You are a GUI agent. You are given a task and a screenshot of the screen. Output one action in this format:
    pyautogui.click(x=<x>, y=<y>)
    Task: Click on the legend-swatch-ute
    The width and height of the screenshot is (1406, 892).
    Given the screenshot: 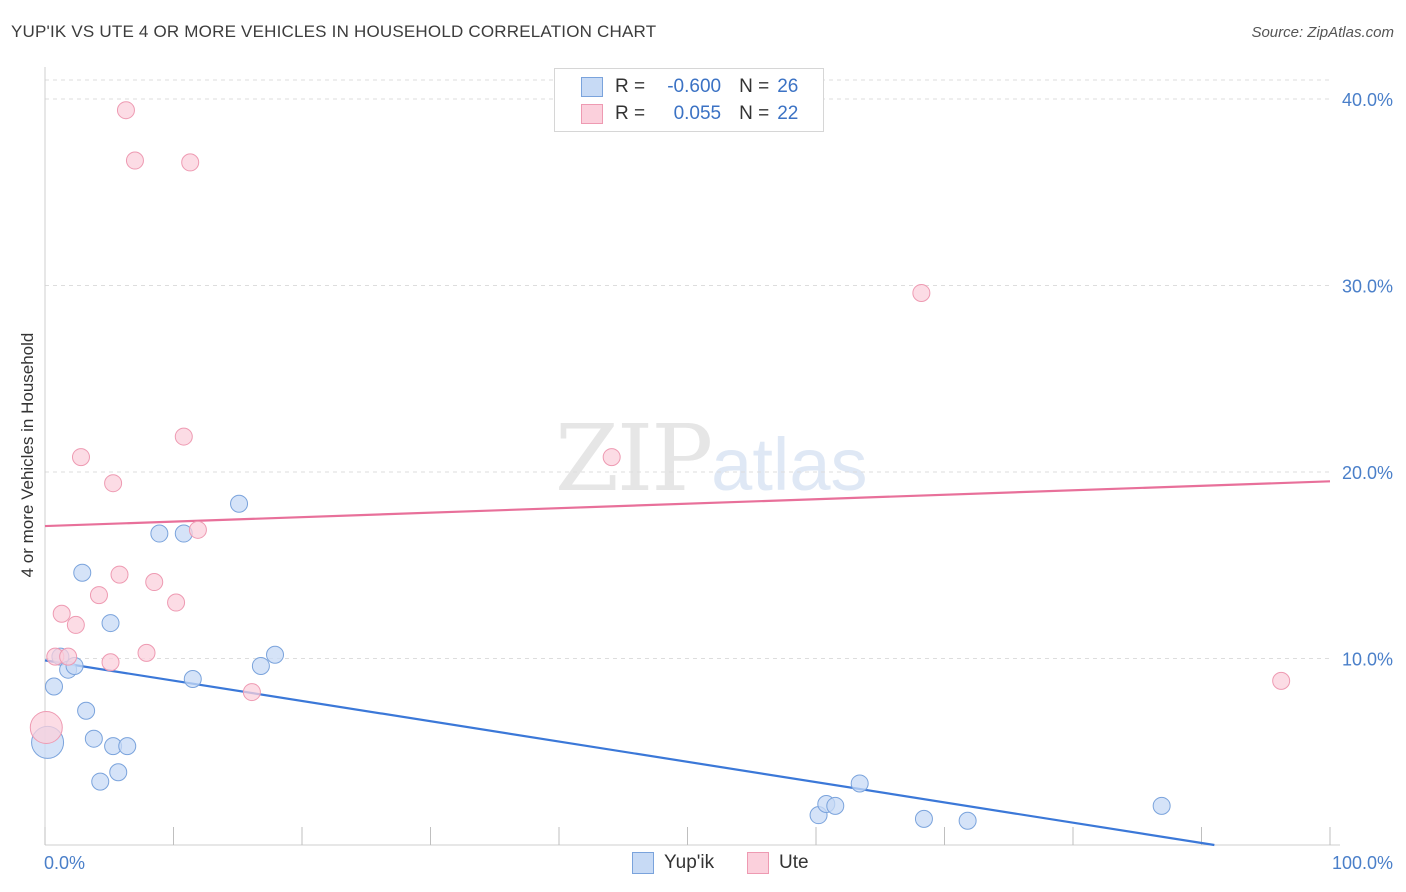 What is the action you would take?
    pyautogui.click(x=592, y=114)
    